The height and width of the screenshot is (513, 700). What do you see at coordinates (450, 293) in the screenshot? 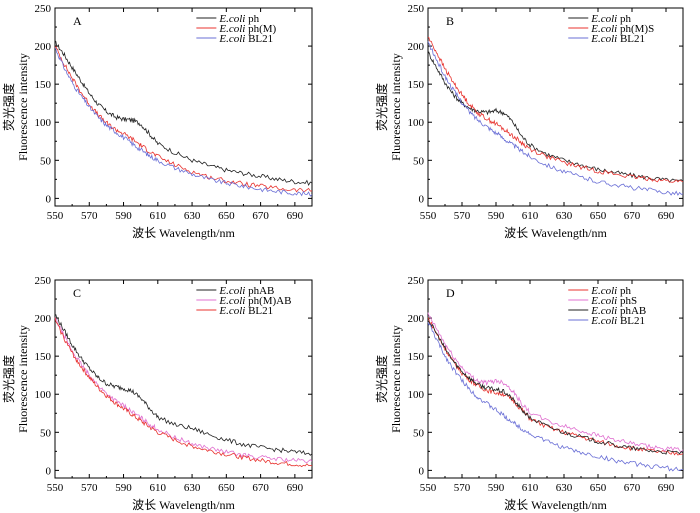
I see `panel-letter: D` at bounding box center [450, 293].